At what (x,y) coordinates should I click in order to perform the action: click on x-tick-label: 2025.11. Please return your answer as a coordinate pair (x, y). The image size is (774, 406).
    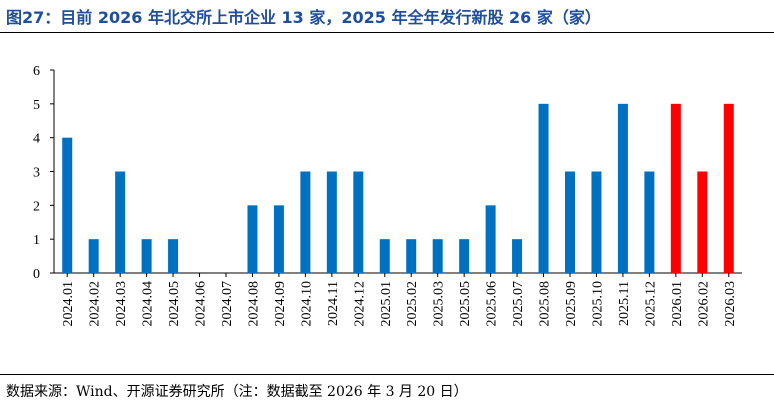
    Looking at the image, I should click on (624, 303).